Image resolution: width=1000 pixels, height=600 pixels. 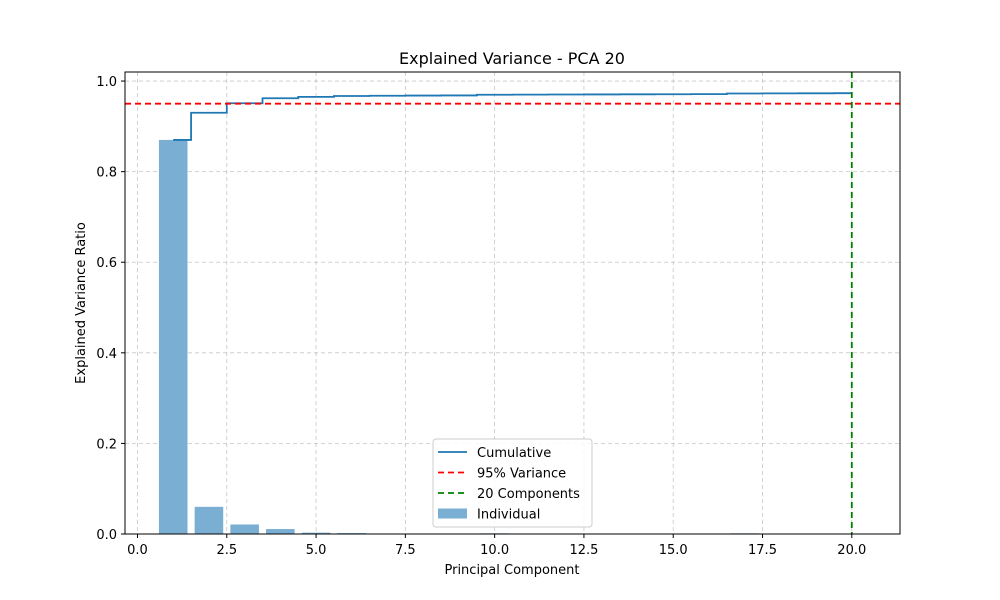 What do you see at coordinates (762, 550) in the screenshot?
I see `x-tick-label: 17.5` at bounding box center [762, 550].